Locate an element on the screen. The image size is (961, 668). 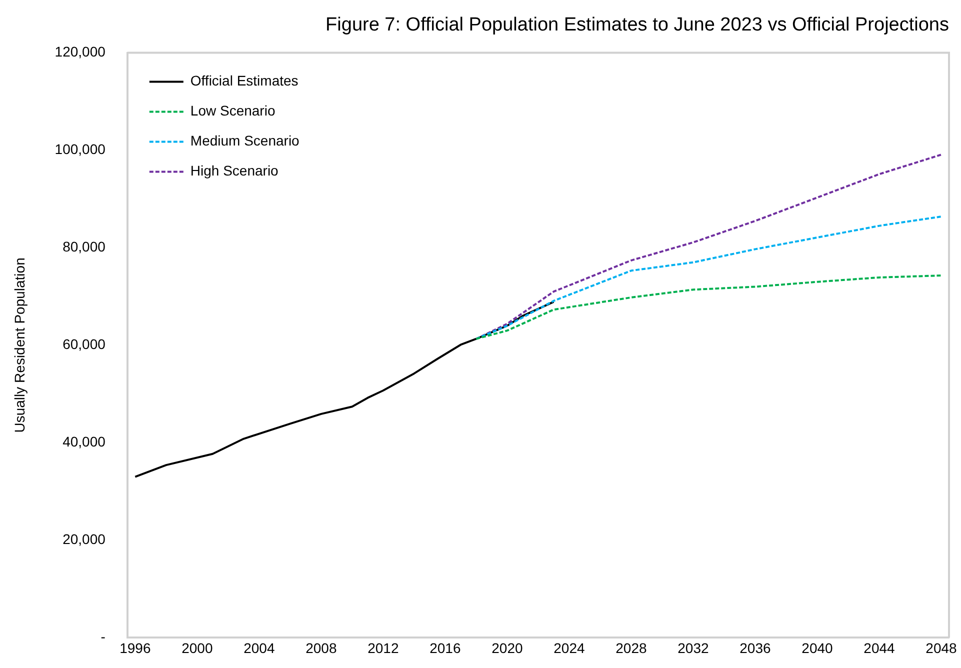
x-tick-label: 2044 is located at coordinates (880, 648).